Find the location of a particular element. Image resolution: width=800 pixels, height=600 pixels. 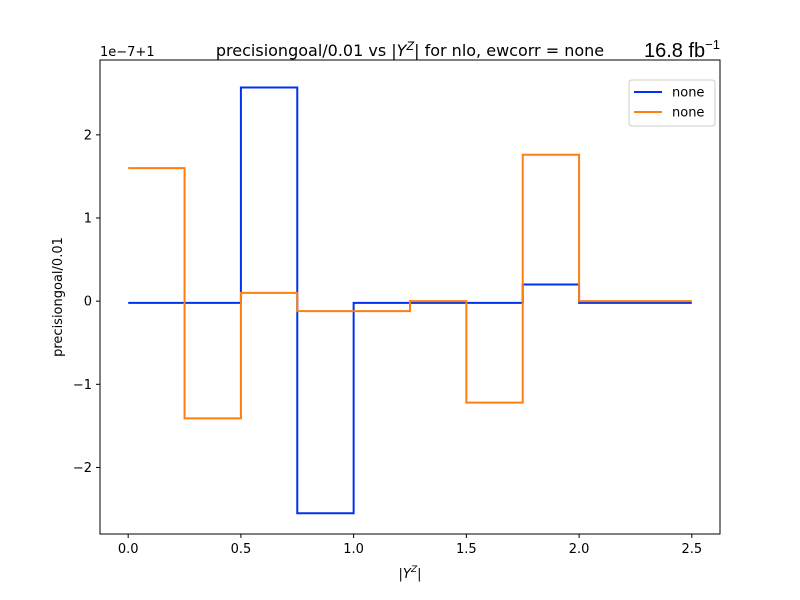

y-axis-ticks: −2 −1 0 1 2 is located at coordinates (86, 302).